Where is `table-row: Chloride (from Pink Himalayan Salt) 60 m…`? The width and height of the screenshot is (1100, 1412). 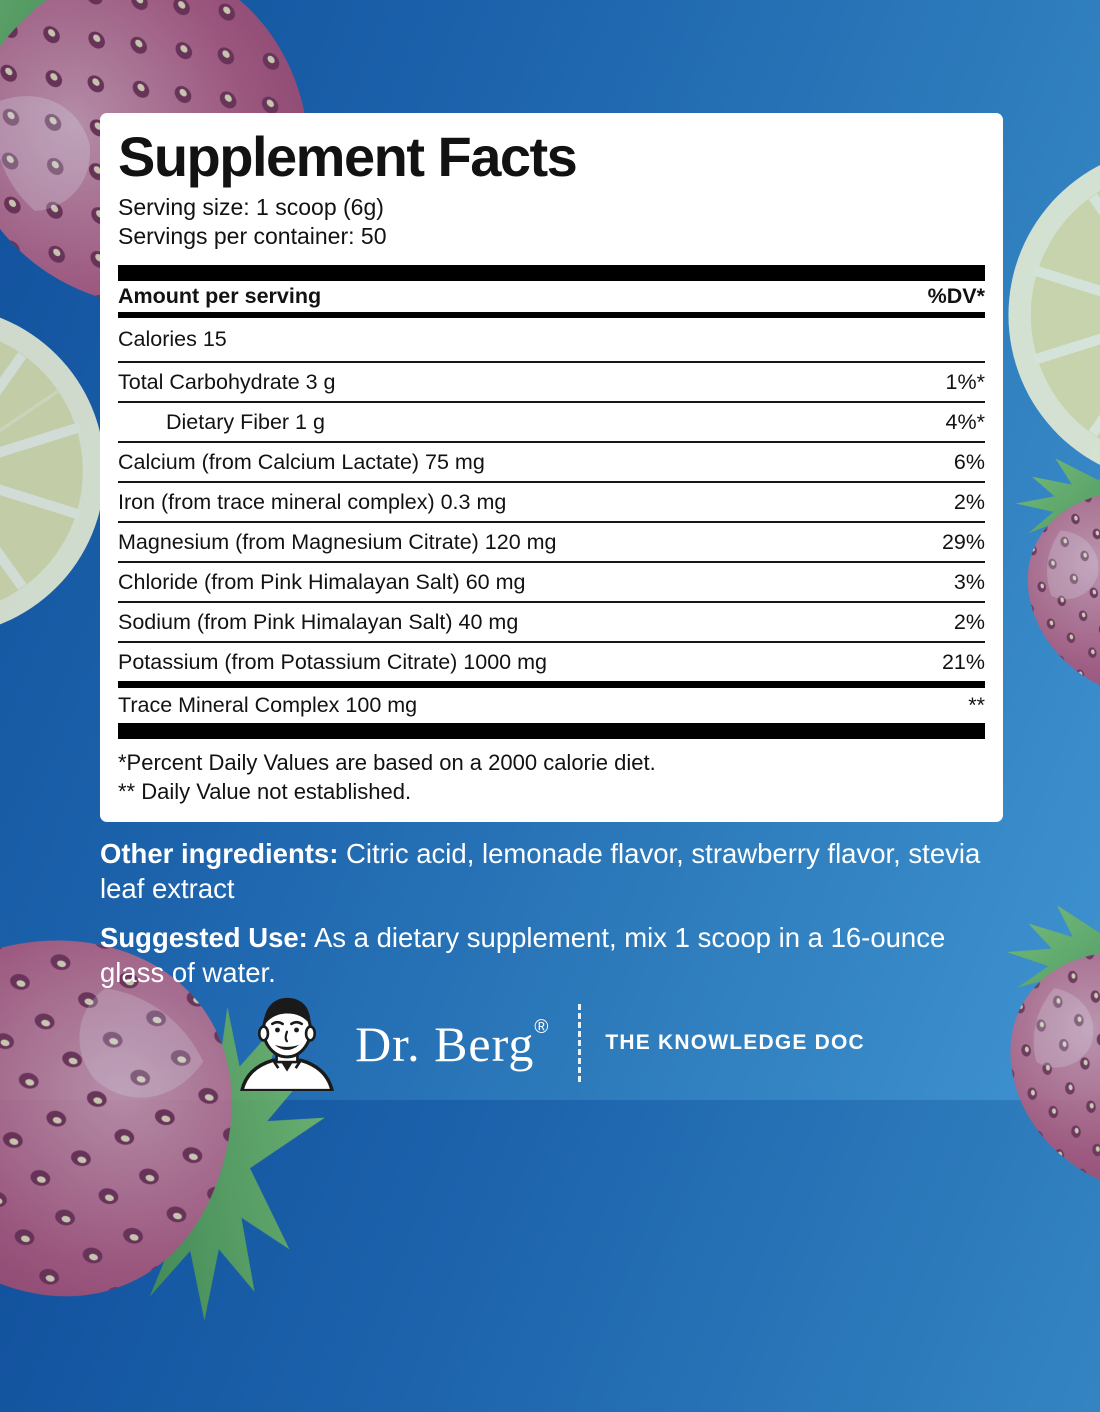 table-row: Chloride (from Pink Himalayan Salt) 60 m… is located at coordinates (551, 583).